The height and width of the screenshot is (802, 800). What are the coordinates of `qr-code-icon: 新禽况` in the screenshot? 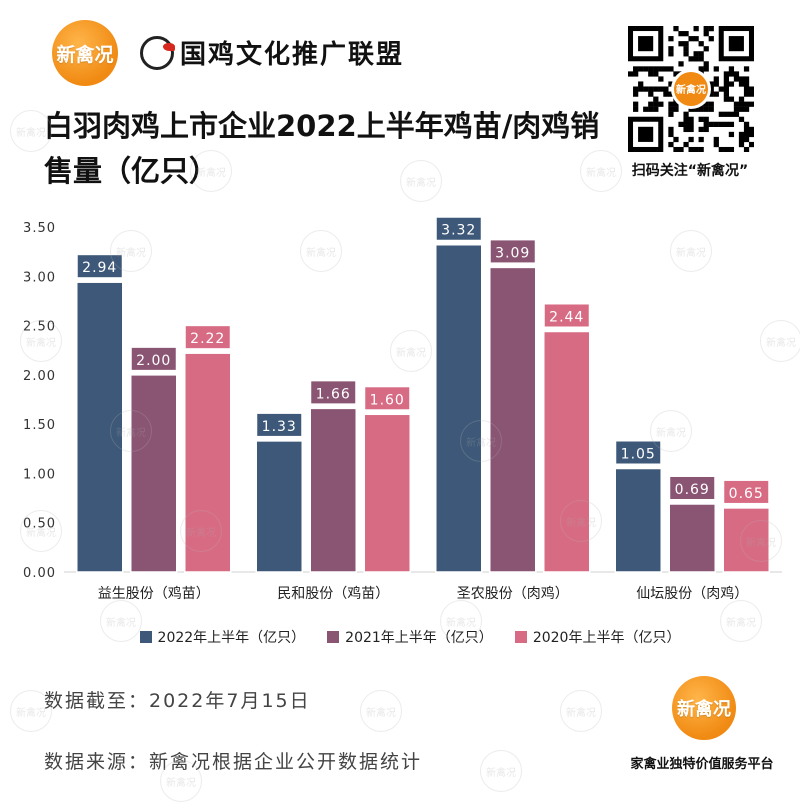 It's located at (691, 89).